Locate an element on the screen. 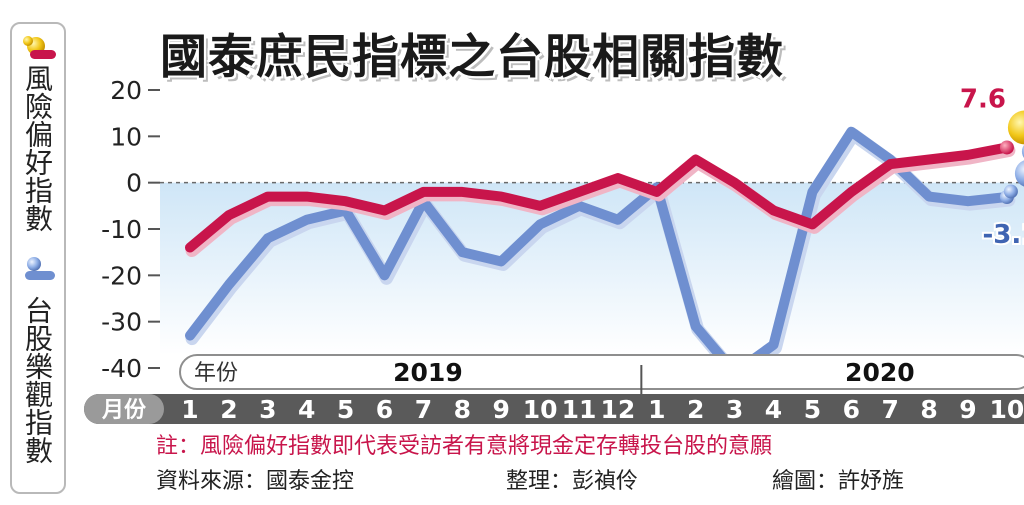  month-row-bar is located at coordinates (554, 409).